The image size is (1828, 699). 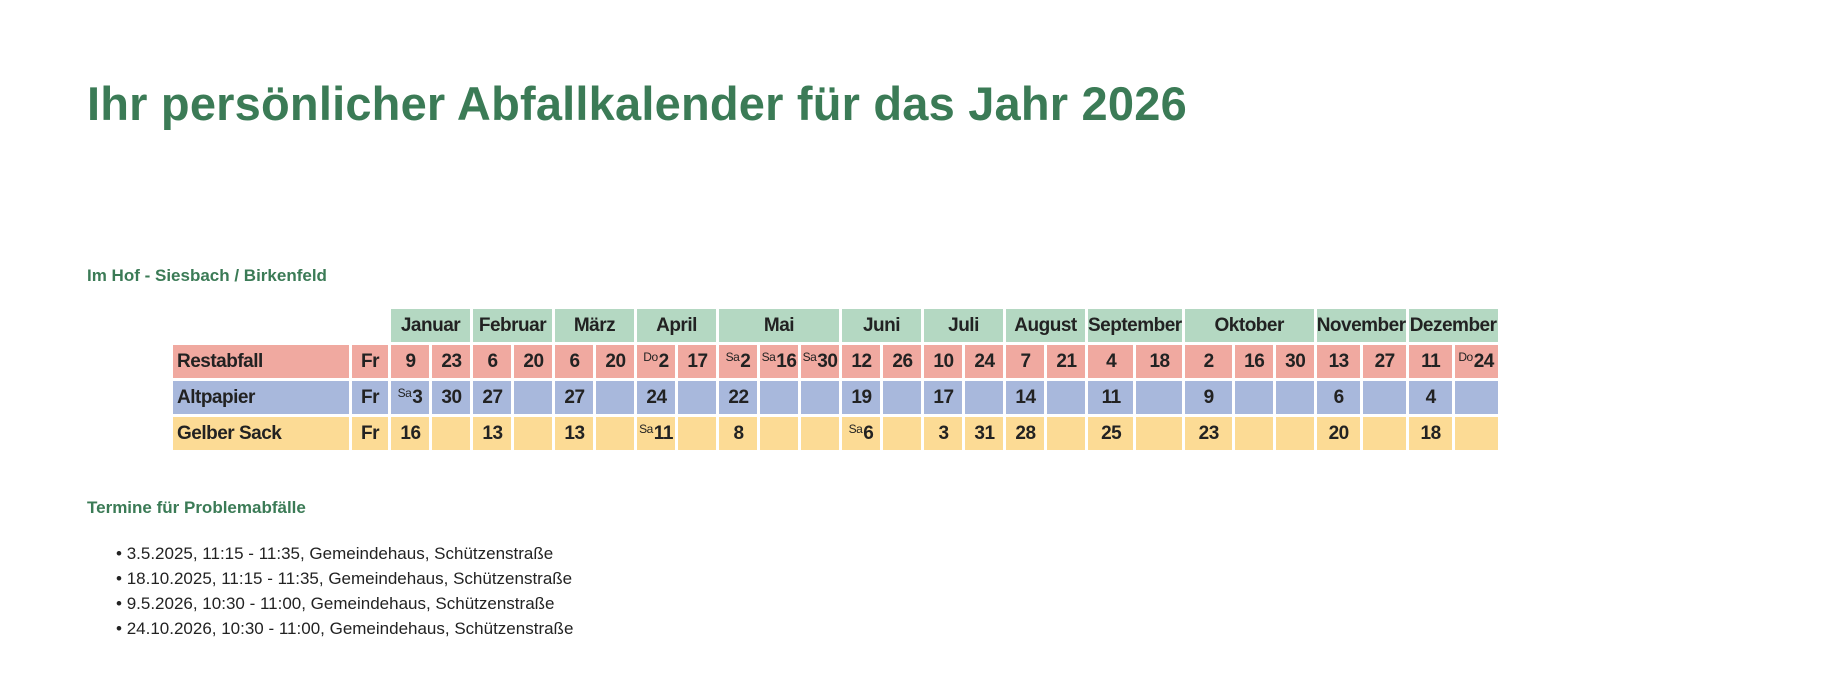 I want to click on pickup-date-cell: Do2, so click(x=656, y=361).